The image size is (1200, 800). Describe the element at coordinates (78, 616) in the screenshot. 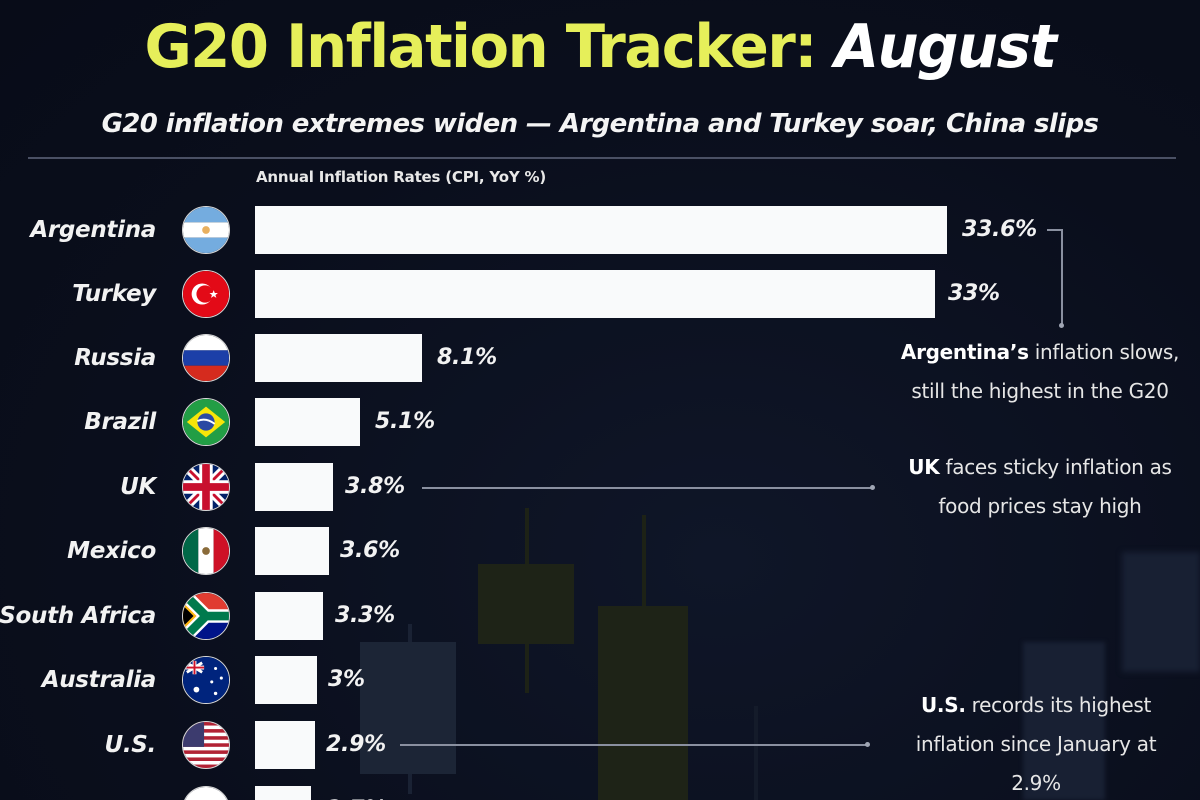

I see `country-label: South Africa` at that location.